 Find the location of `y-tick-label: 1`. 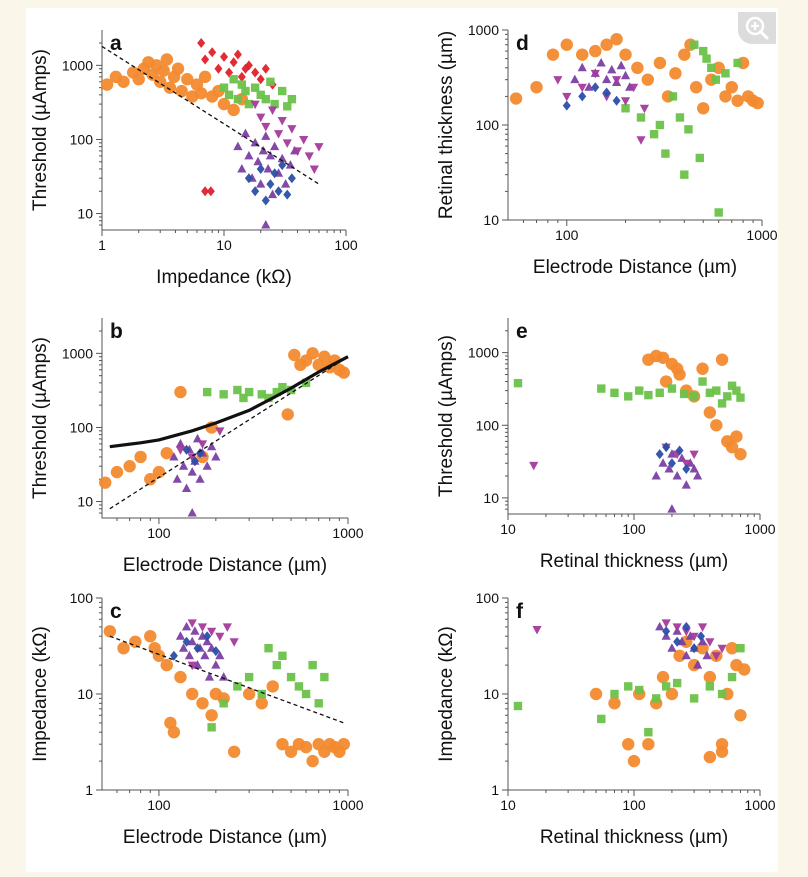

y-tick-label: 1 is located at coordinates (495, 790).